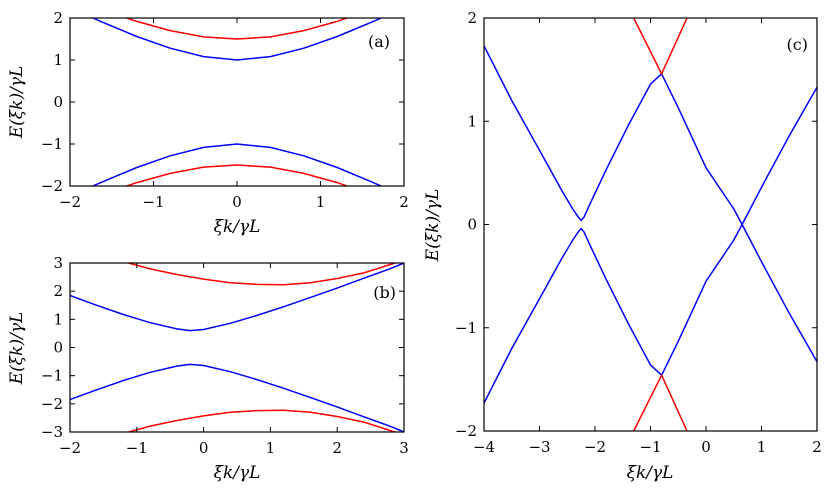  I want to click on panel-c-ytick-label: −1, so click(466, 328).